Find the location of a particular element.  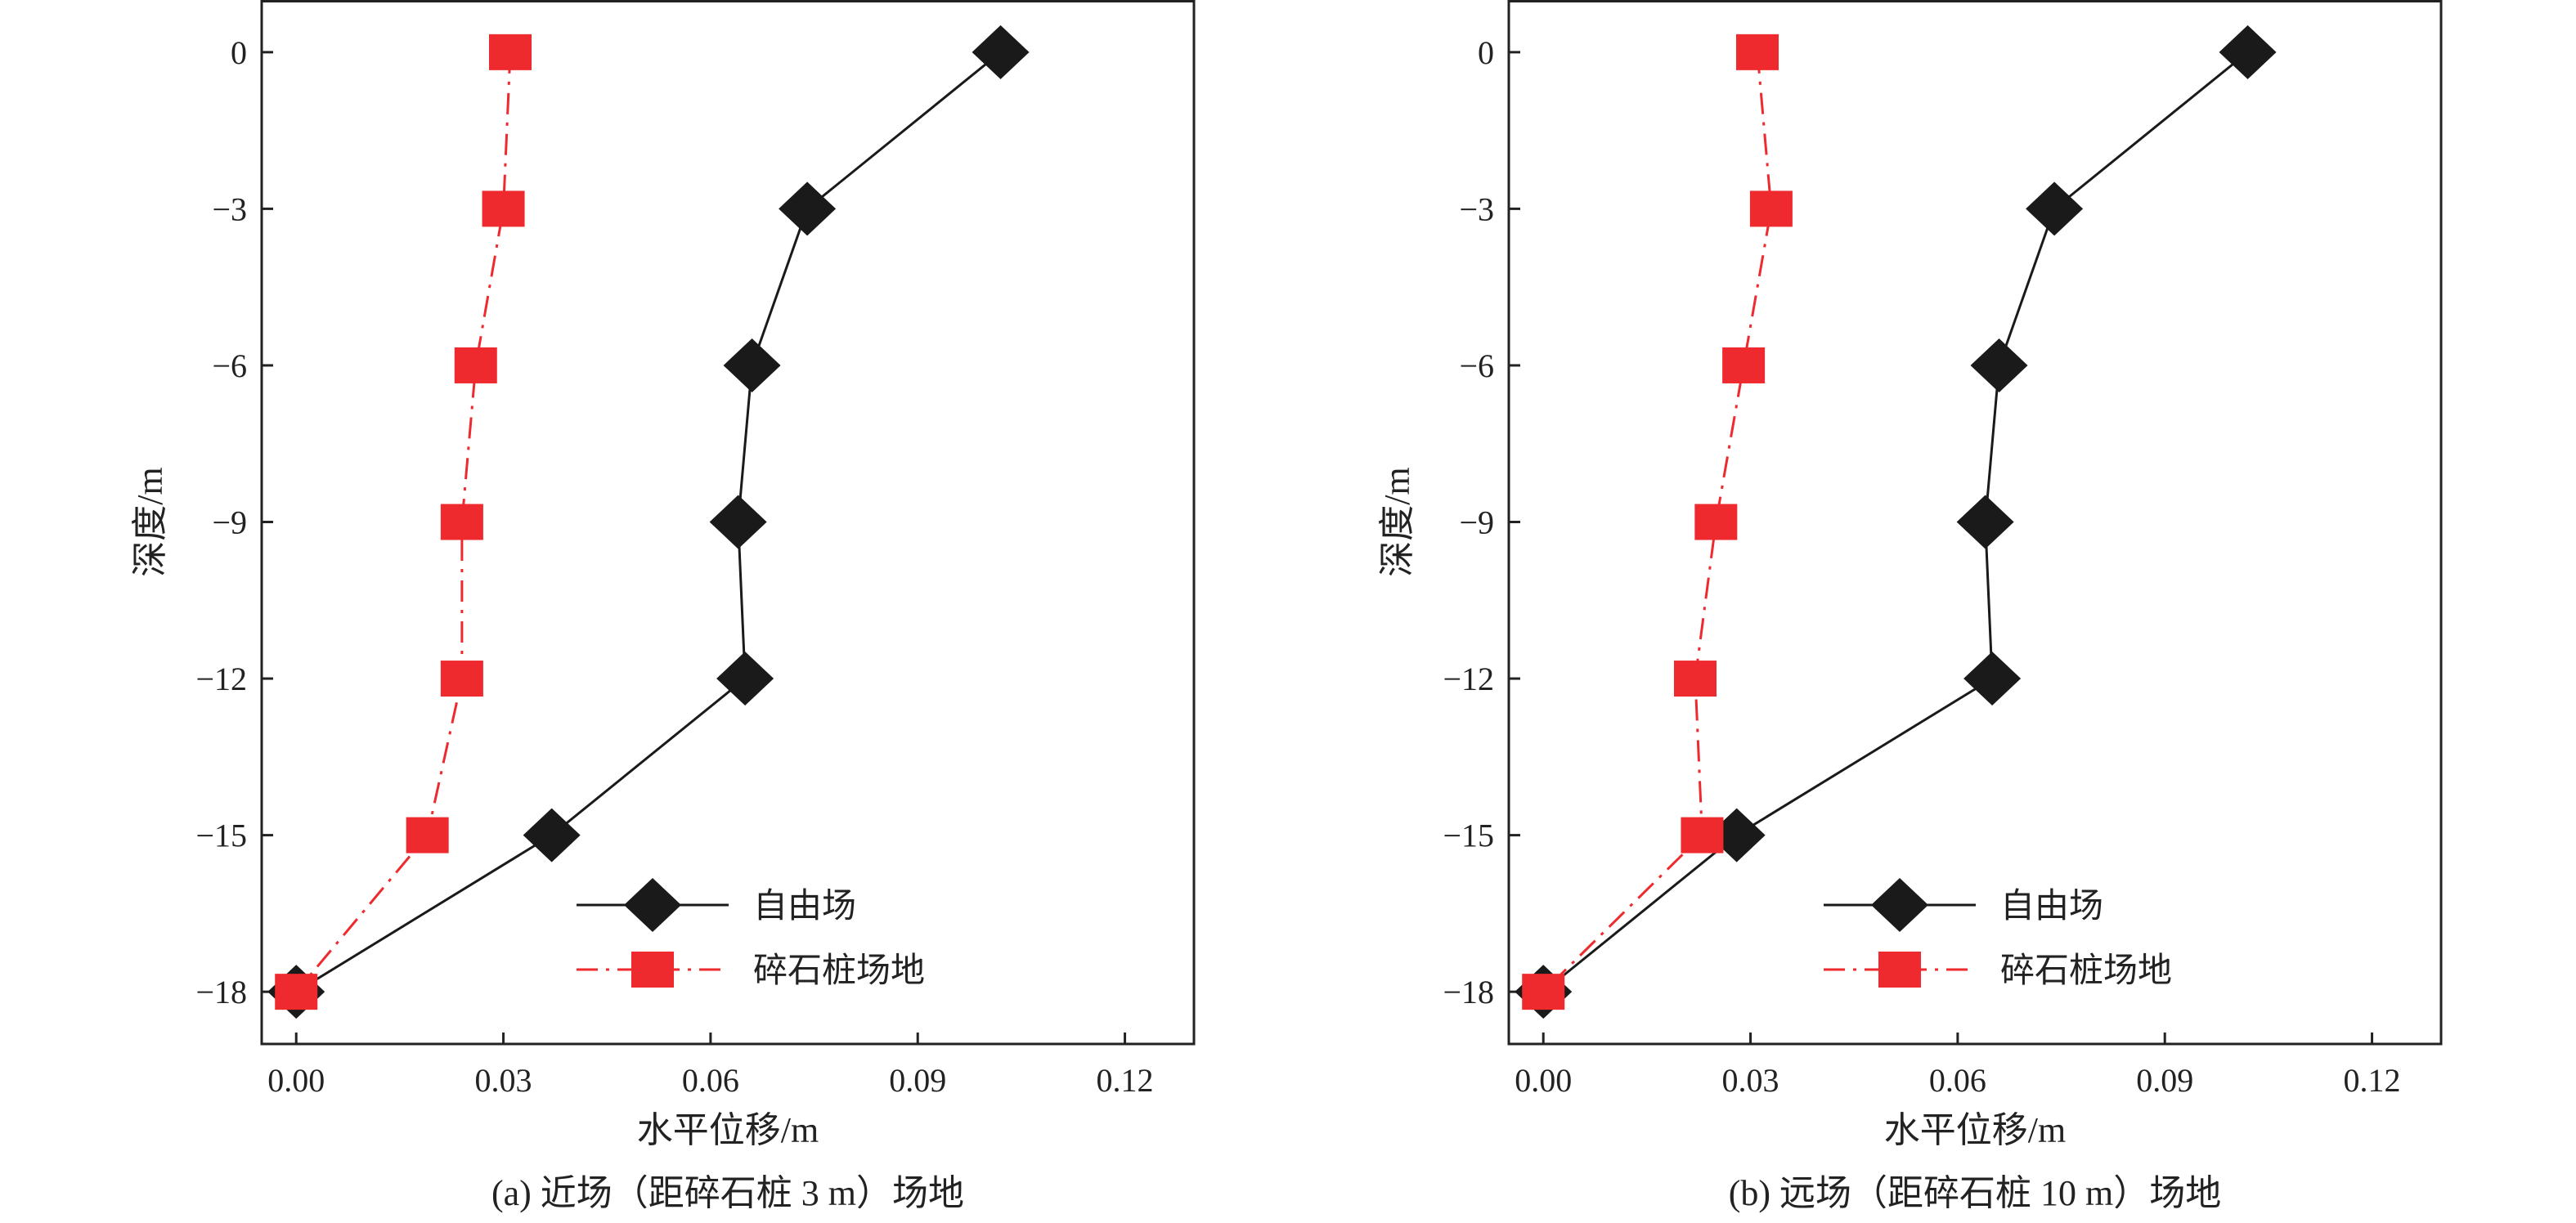

figure-caption: (a) 近场（距碎石桩 3 m）场地 is located at coordinates (727, 1193).